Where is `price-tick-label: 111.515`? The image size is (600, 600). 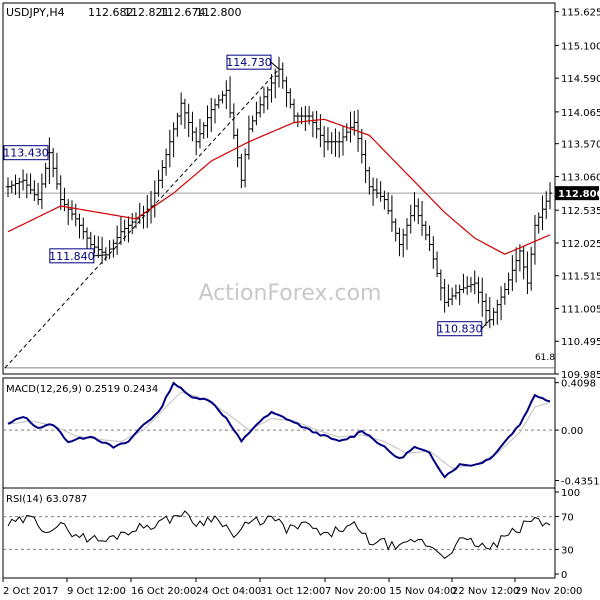 price-tick-label: 111.515 is located at coordinates (580, 277).